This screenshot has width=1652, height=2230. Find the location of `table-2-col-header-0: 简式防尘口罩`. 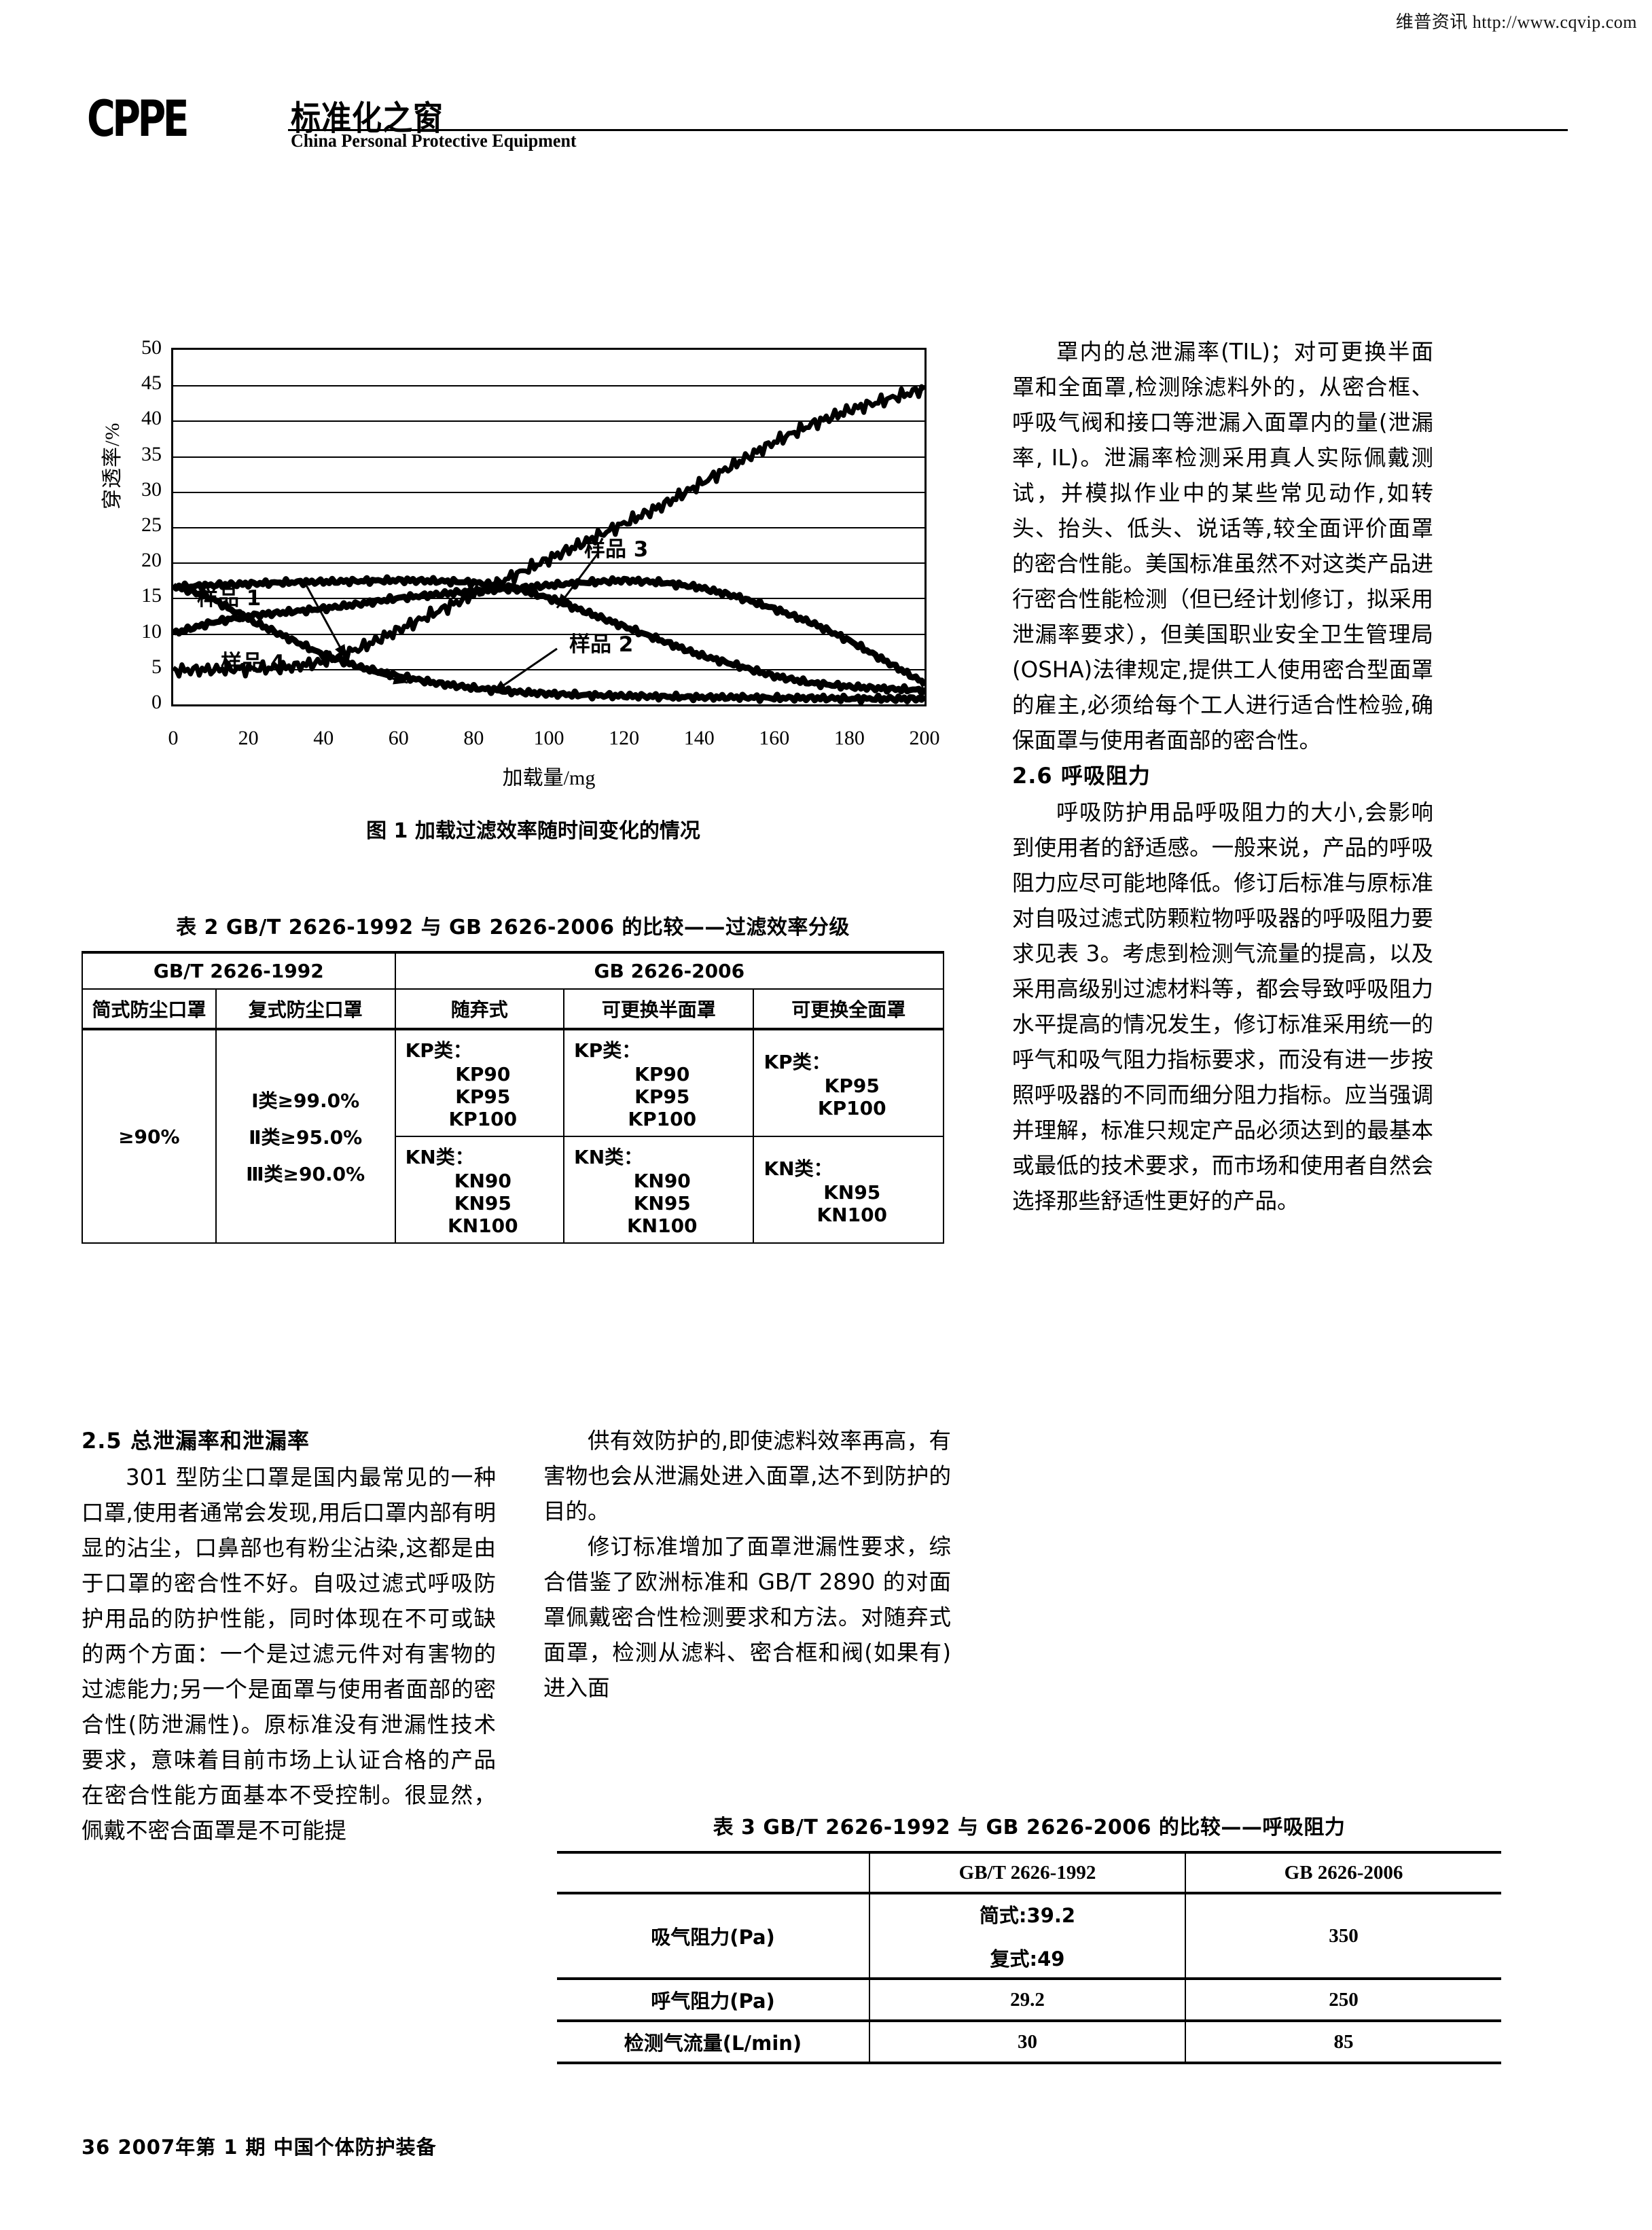

table-2-col-header-0: 简式防尘口罩 is located at coordinates (149, 1009).